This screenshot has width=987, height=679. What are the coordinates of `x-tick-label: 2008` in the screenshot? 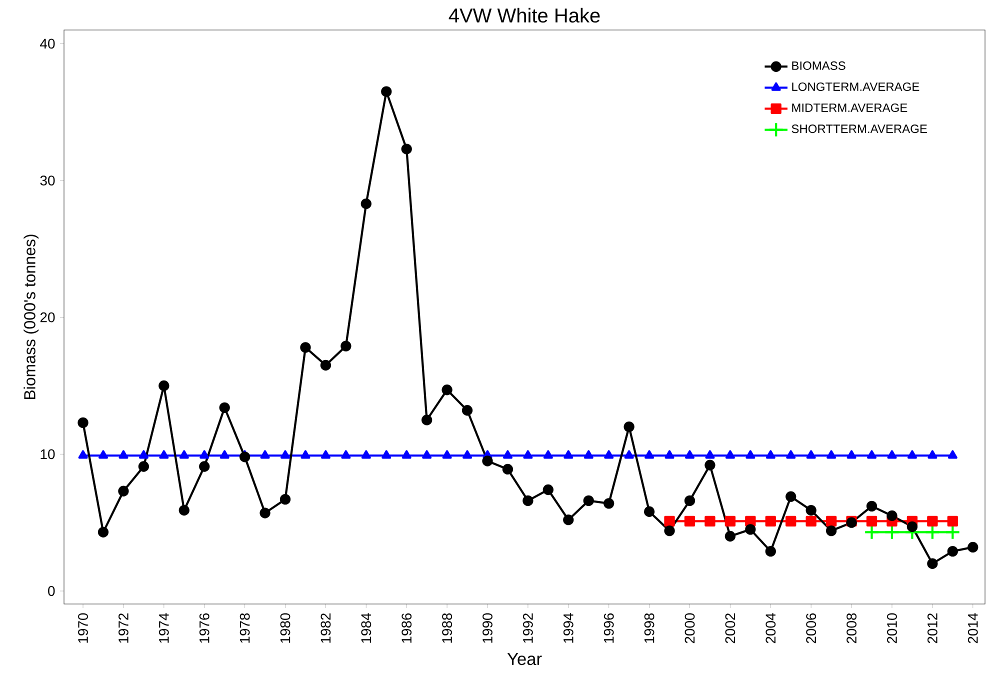 It's located at (851, 628).